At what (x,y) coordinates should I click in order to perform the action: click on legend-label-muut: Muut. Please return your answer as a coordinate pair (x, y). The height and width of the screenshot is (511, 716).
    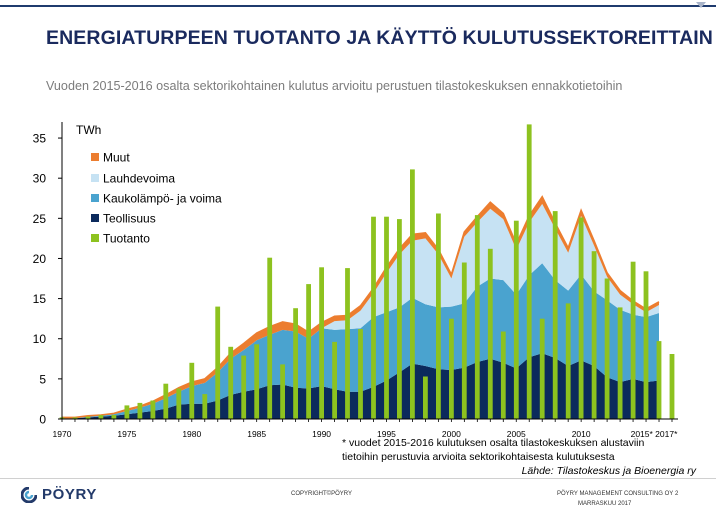
    Looking at the image, I should click on (116, 158).